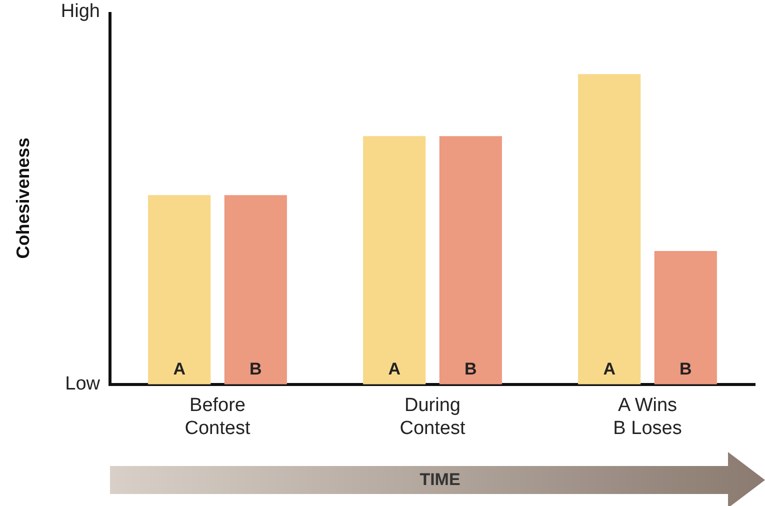 This screenshot has height=506, width=765. What do you see at coordinates (82, 384) in the screenshot?
I see `text: Low` at bounding box center [82, 384].